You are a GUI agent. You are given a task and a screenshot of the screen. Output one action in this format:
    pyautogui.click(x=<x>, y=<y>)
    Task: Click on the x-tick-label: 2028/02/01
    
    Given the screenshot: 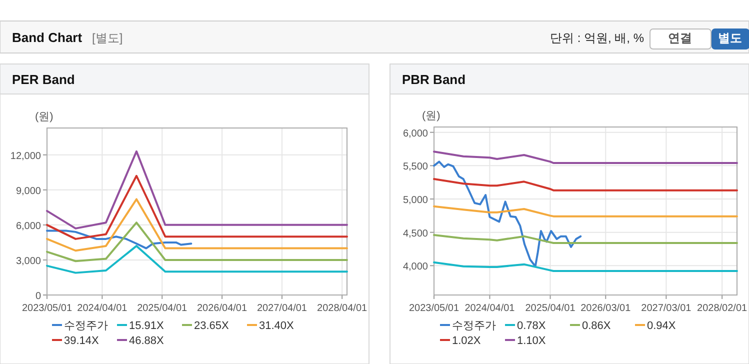 What is the action you would take?
    pyautogui.click(x=722, y=308)
    